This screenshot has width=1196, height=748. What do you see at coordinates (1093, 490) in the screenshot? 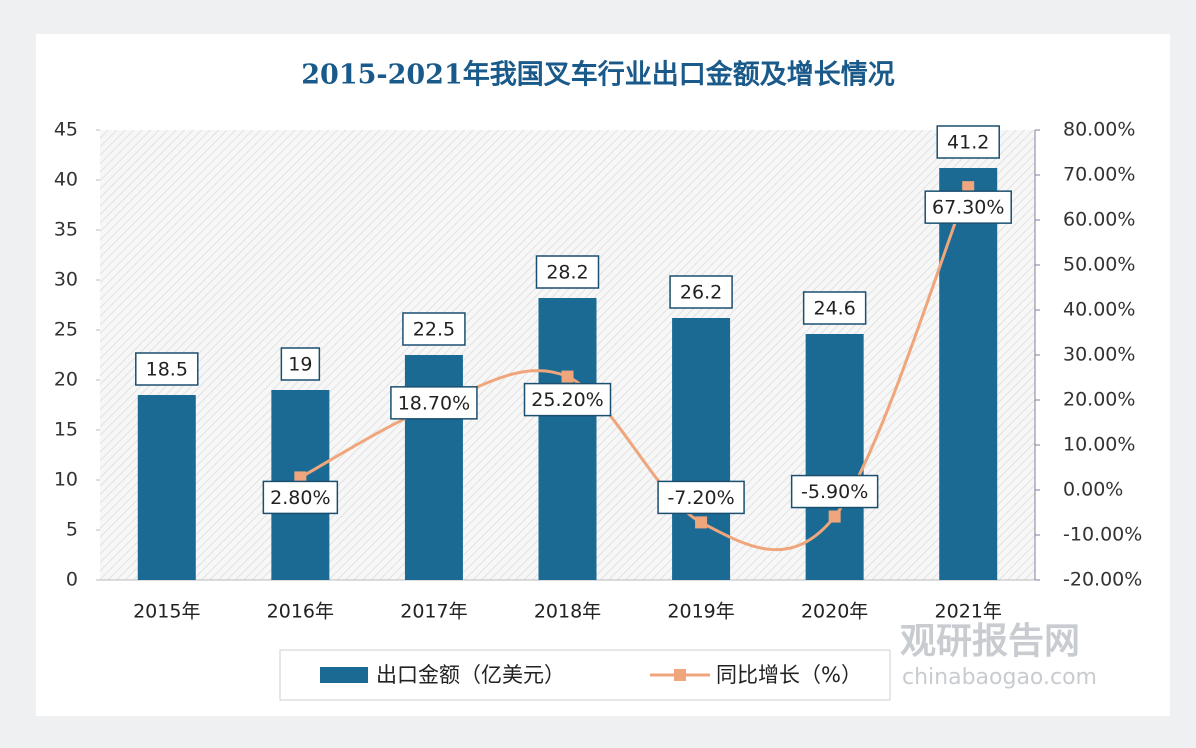
I see `y2-tick-label: 0.00%` at bounding box center [1093, 490].